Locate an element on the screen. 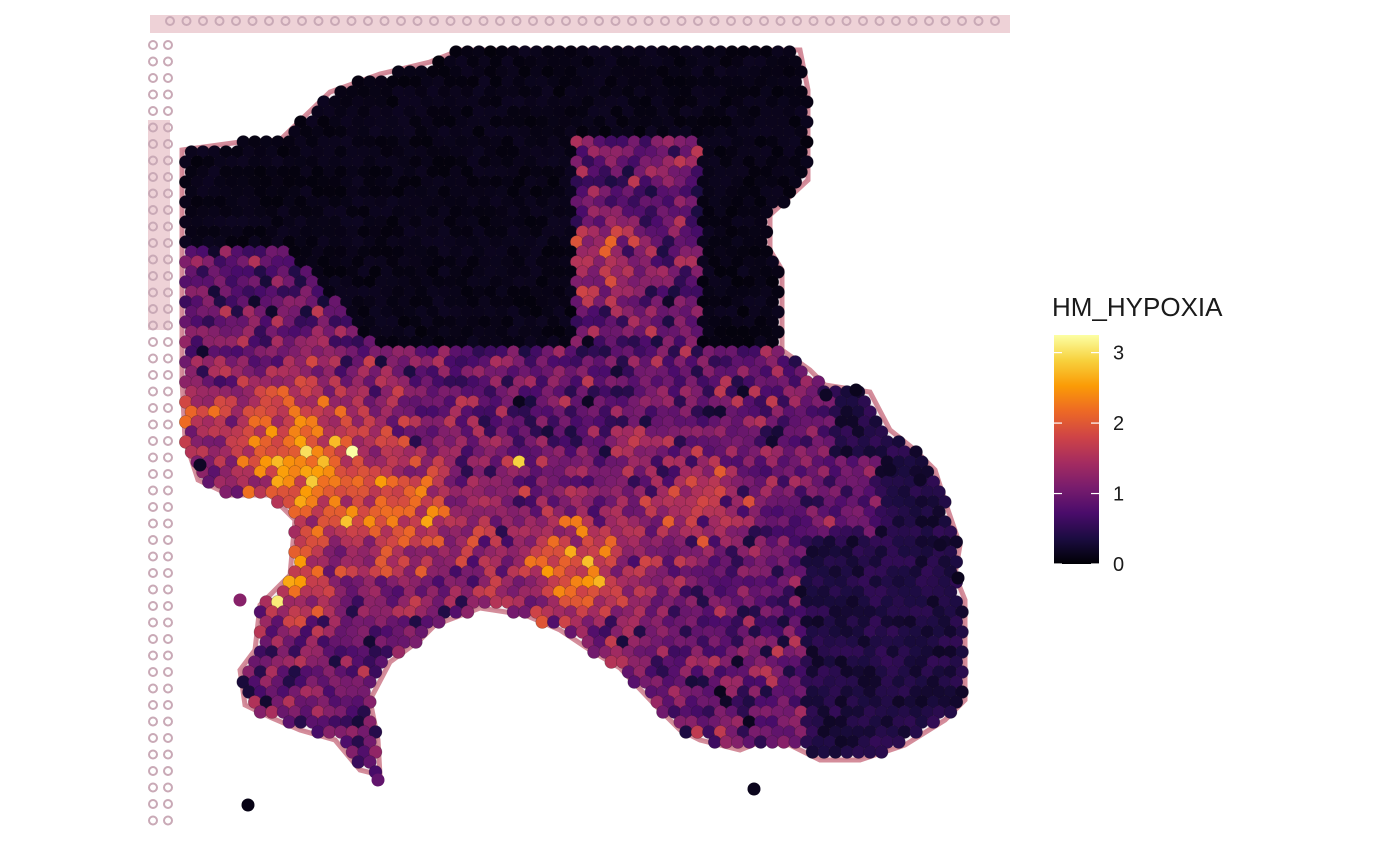 Image resolution: width=1400 pixels, height=865 pixels. legend: HM_HYPOXIA 0 1 2 3 is located at coordinates (1137, 434).